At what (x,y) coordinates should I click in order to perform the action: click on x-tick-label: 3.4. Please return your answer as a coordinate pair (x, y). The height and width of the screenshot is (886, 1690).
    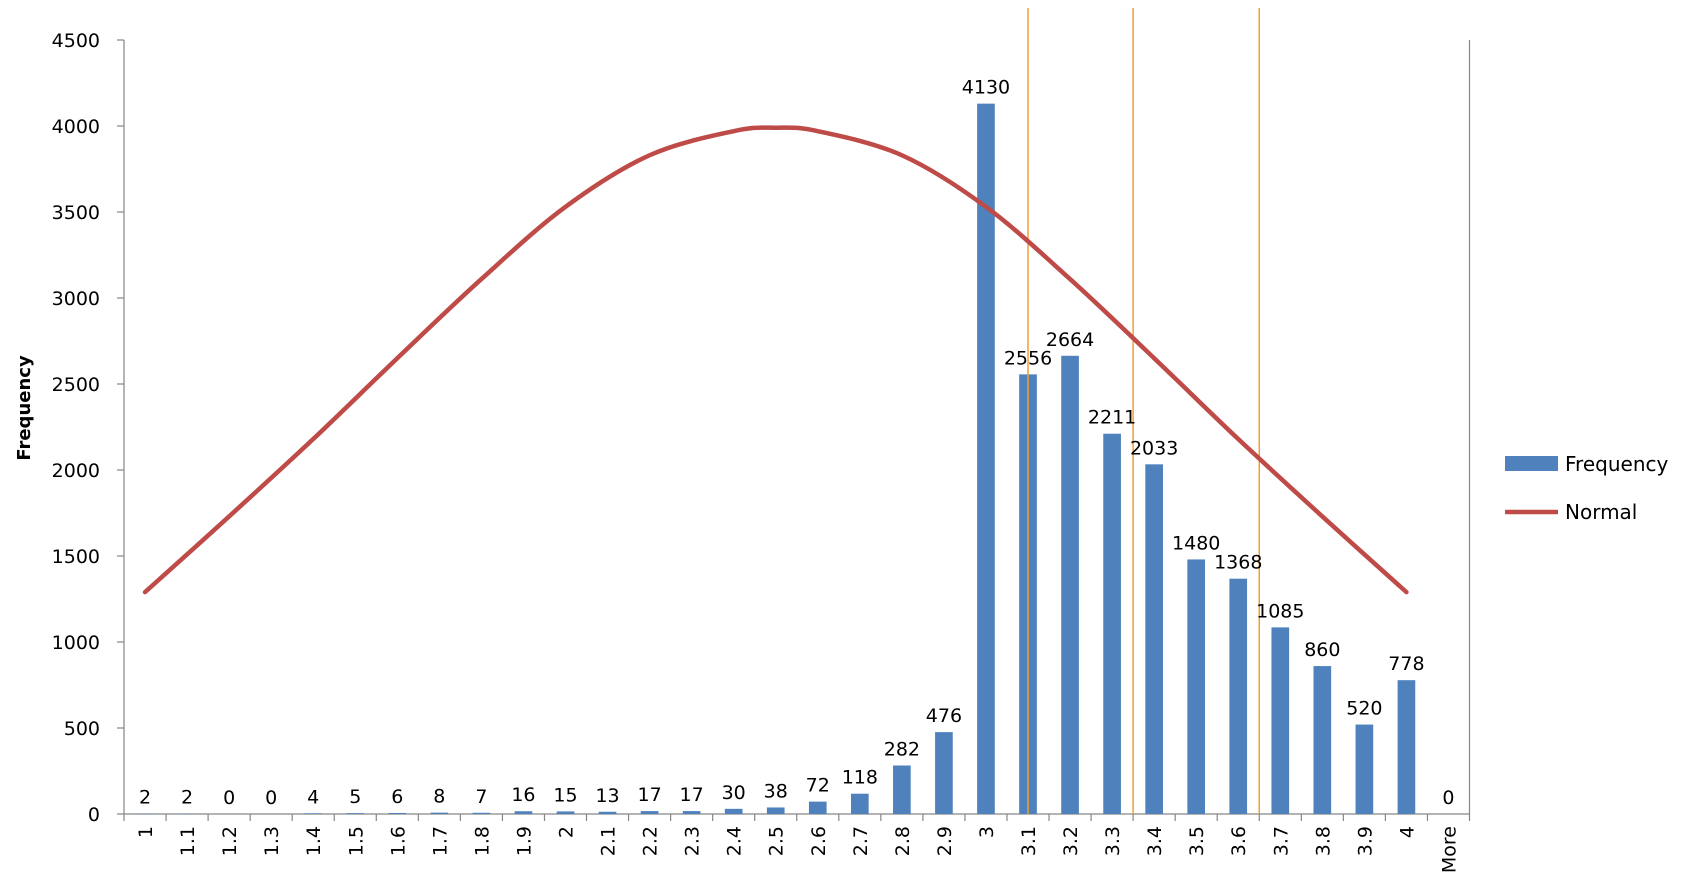
    Looking at the image, I should click on (1155, 841).